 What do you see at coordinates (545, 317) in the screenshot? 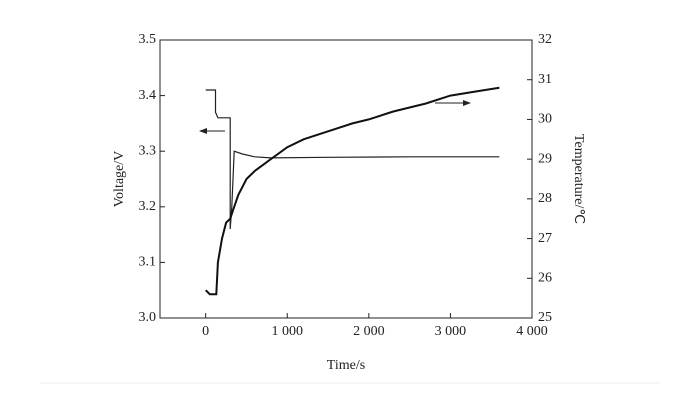
I see `y2-tick-label: 25` at bounding box center [545, 317].